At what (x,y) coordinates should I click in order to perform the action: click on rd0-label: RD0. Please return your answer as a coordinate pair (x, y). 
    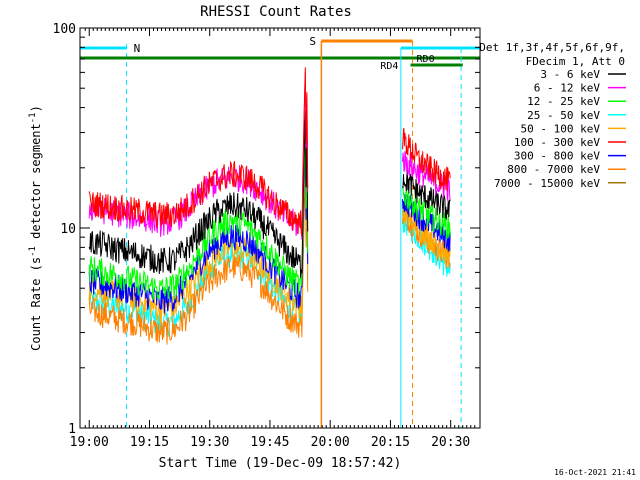
    Looking at the image, I should click on (426, 59).